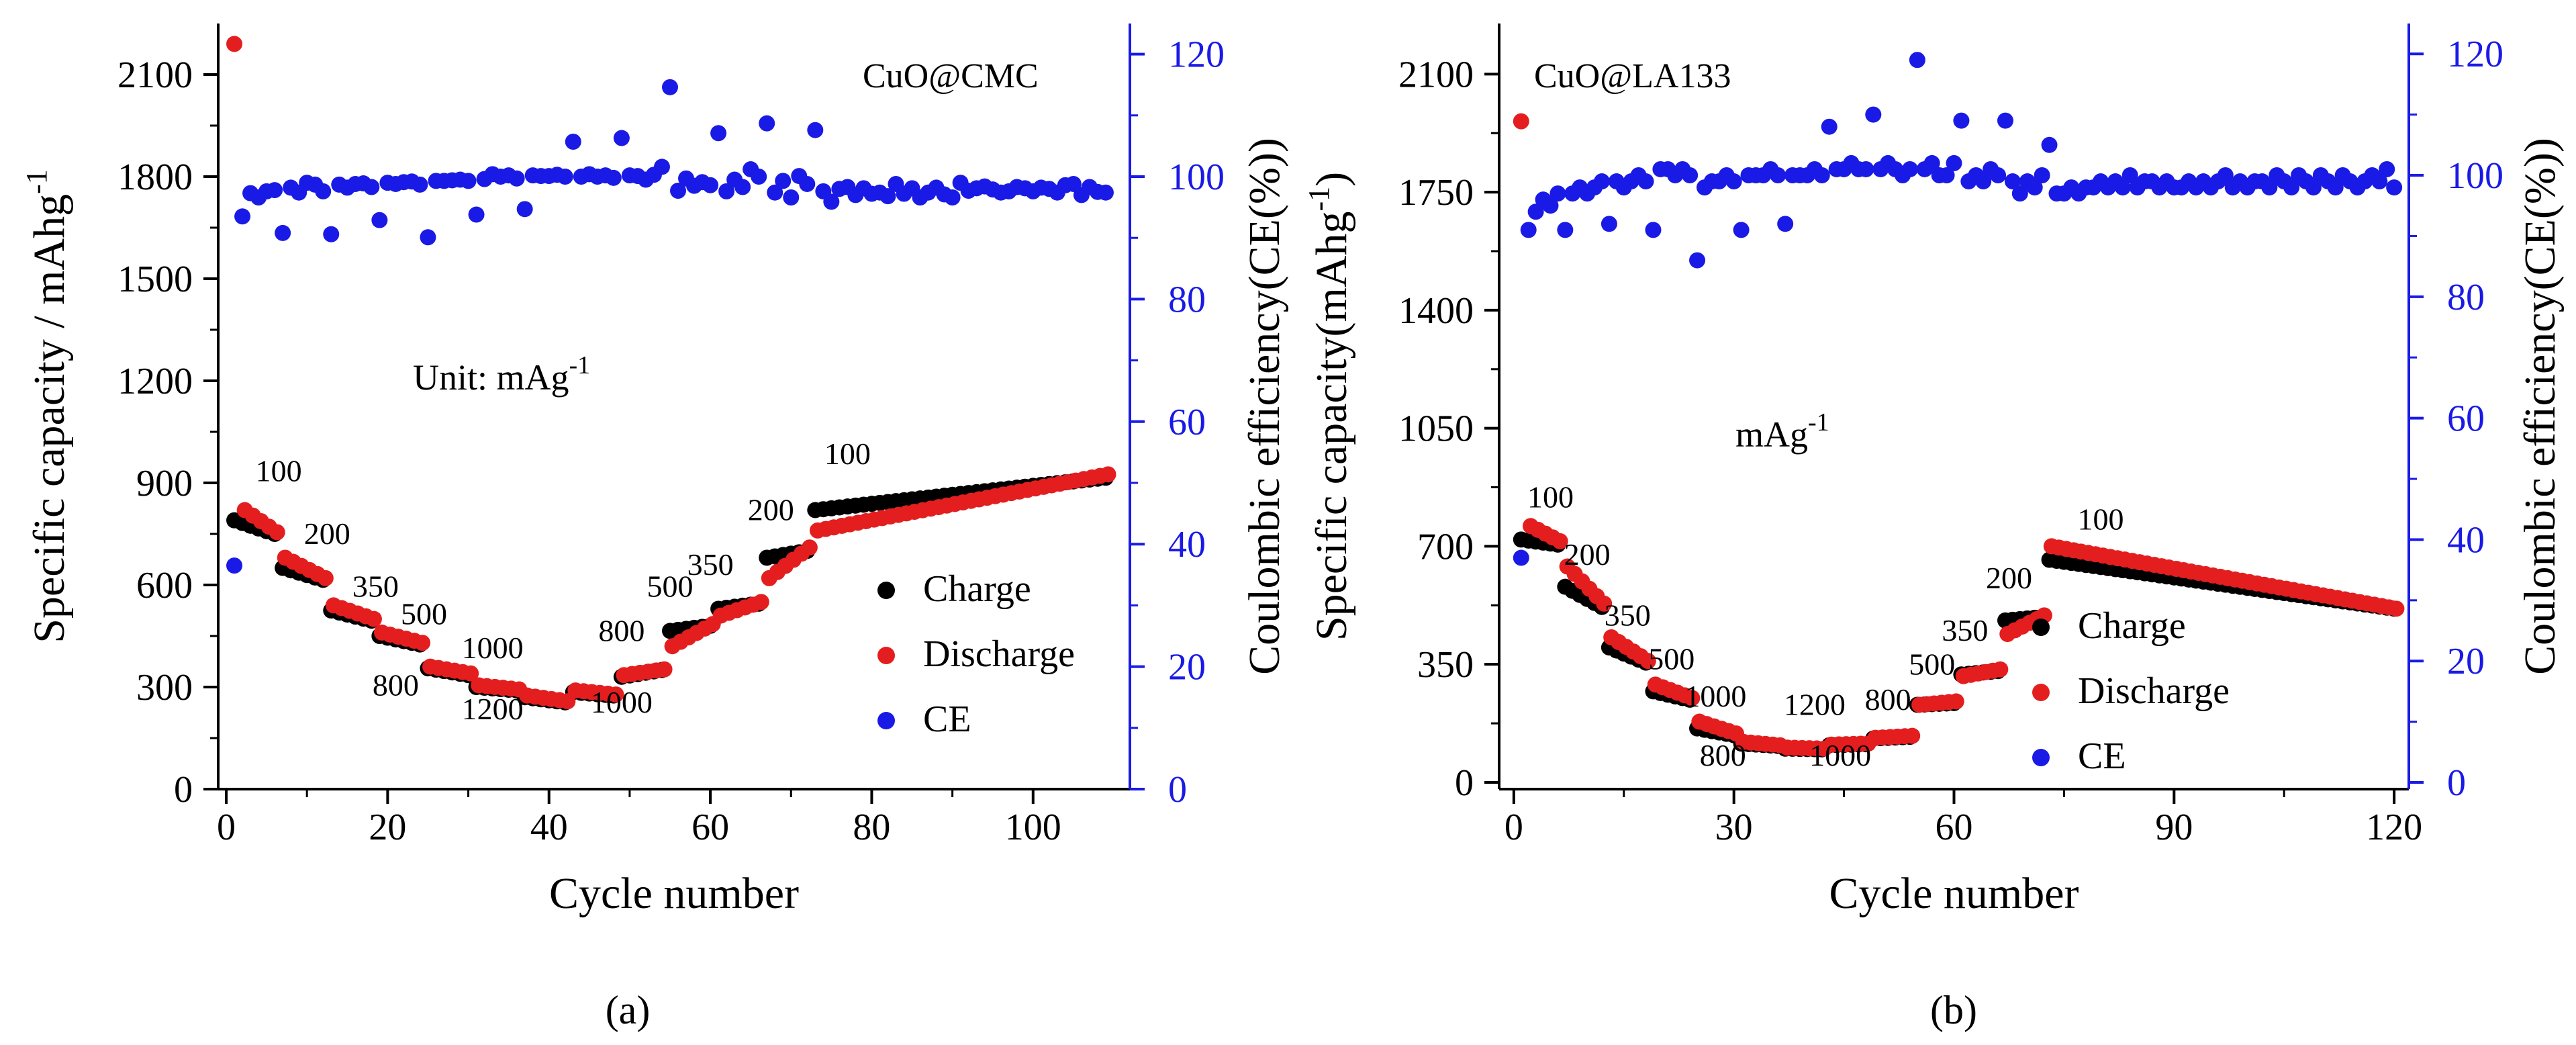  What do you see at coordinates (1187, 299) in the screenshot?
I see `y2-tick-label: 80` at bounding box center [1187, 299].